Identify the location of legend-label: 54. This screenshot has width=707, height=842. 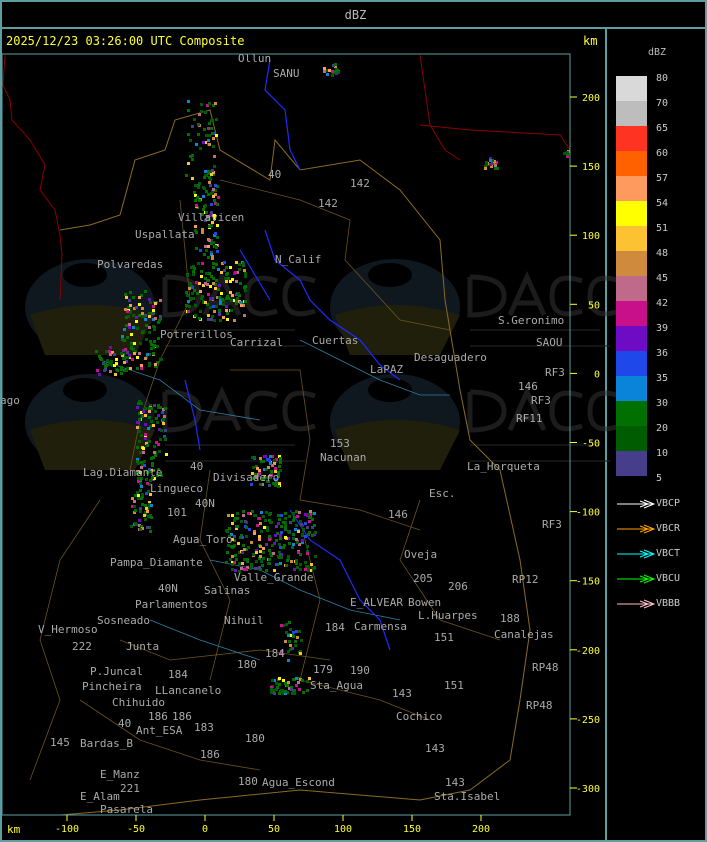
(662, 203).